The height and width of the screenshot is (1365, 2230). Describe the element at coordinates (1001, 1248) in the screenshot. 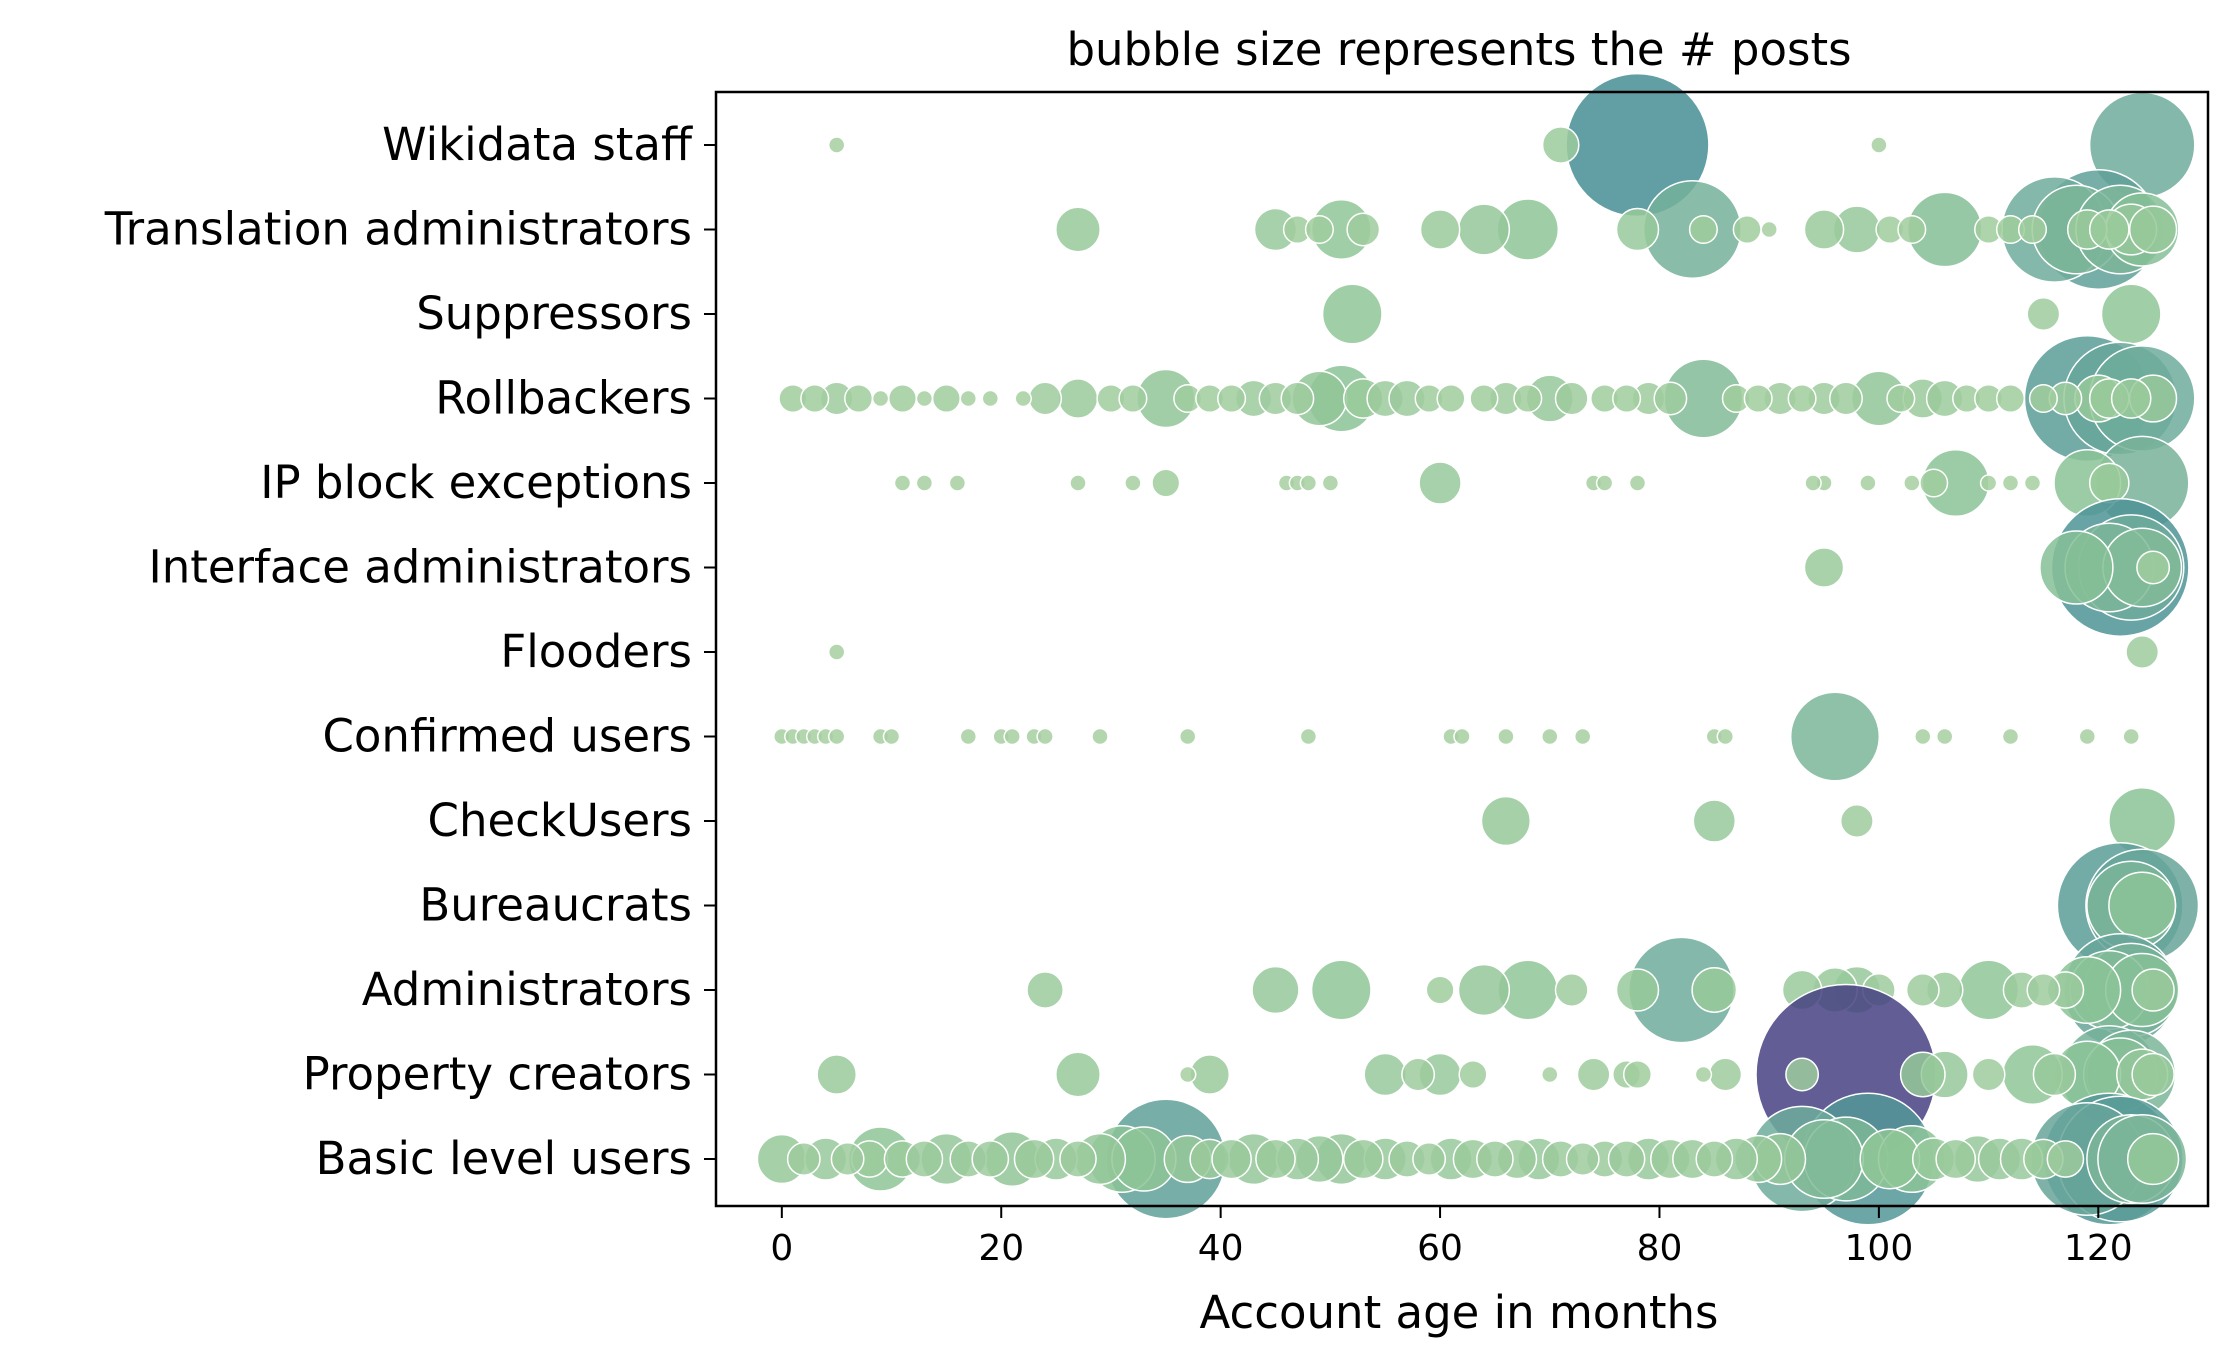

I see `x-tick-label: 20` at that location.